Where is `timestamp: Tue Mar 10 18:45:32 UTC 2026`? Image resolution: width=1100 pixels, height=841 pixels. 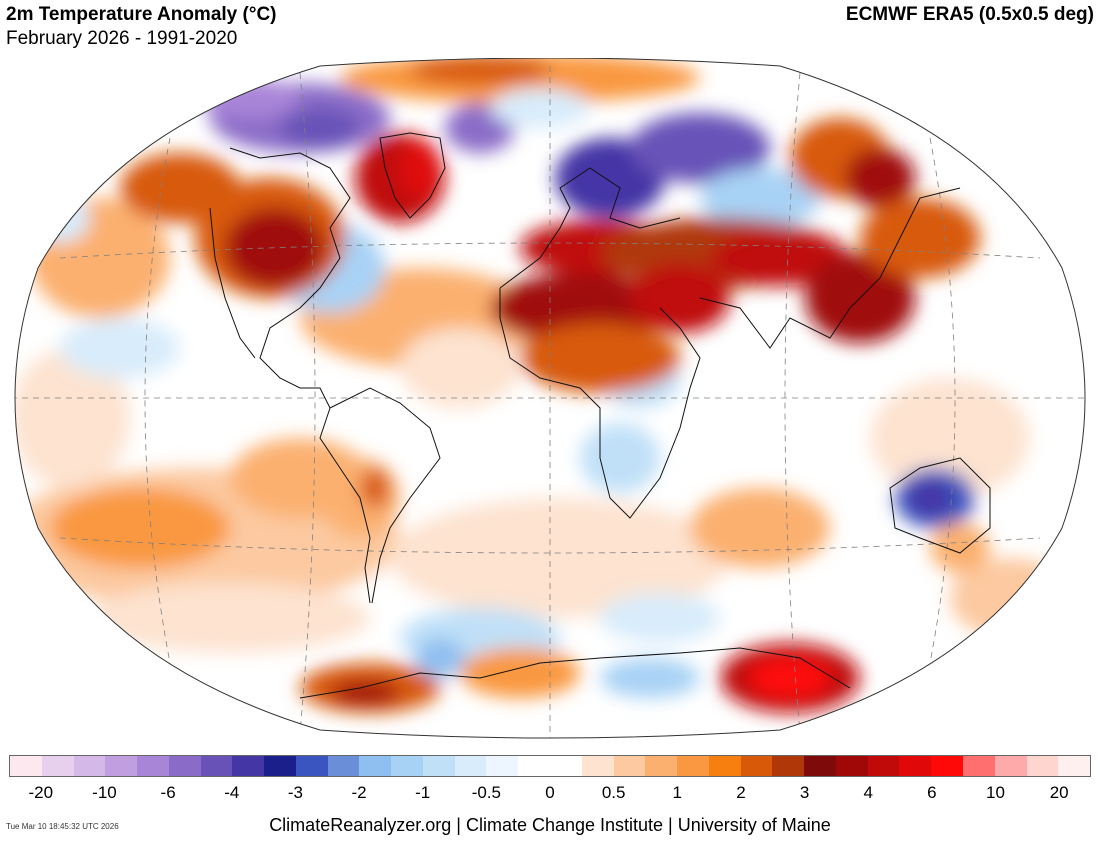
timestamp: Tue Mar 10 18:45:32 UTC 2026 is located at coordinates (62, 826).